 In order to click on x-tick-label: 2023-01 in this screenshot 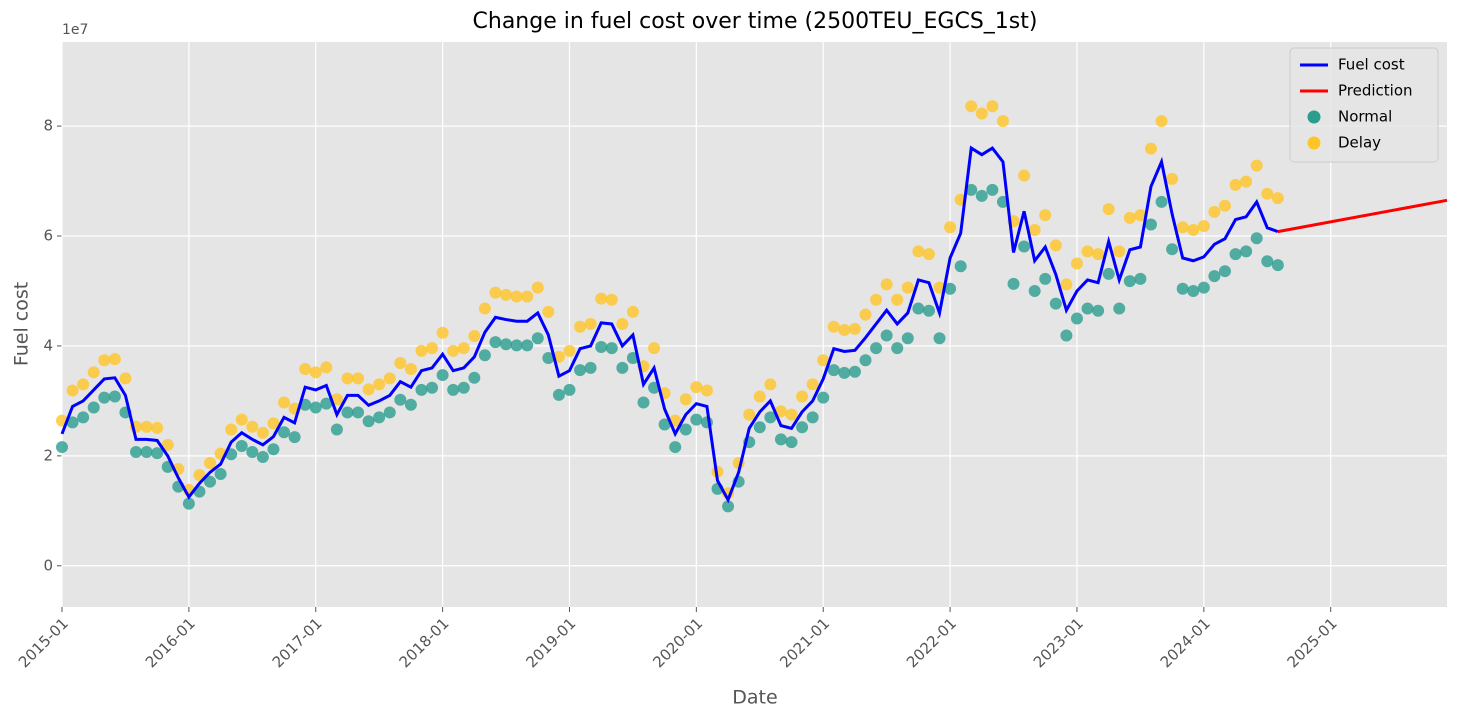, I will do `click(1058, 642)`.